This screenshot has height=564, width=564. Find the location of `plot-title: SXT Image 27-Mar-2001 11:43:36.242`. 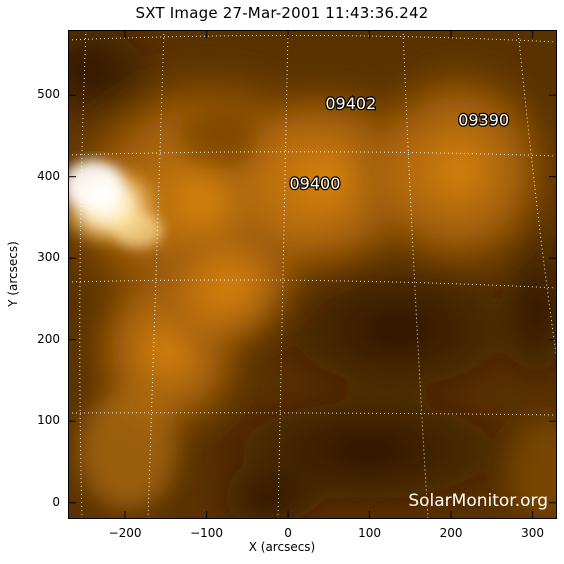

plot-title: SXT Image 27-Mar-2001 11:43:36.242 is located at coordinates (282, 13).